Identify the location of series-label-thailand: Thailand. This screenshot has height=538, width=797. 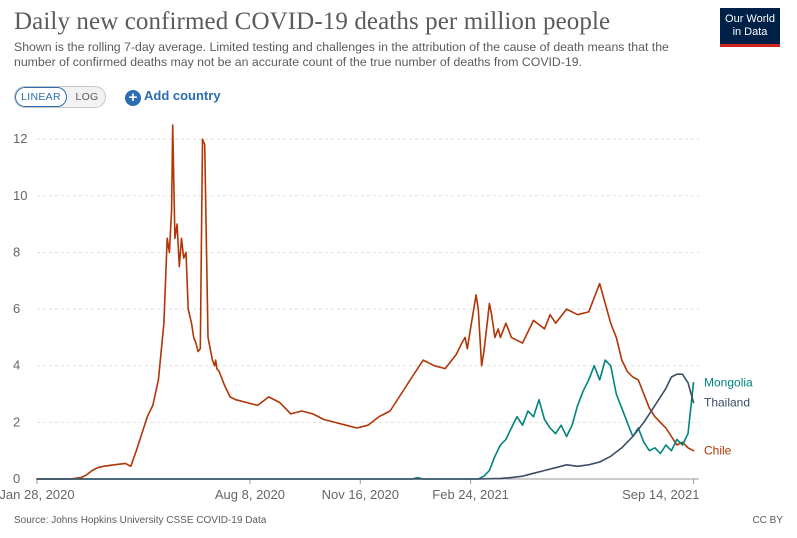
(727, 403).